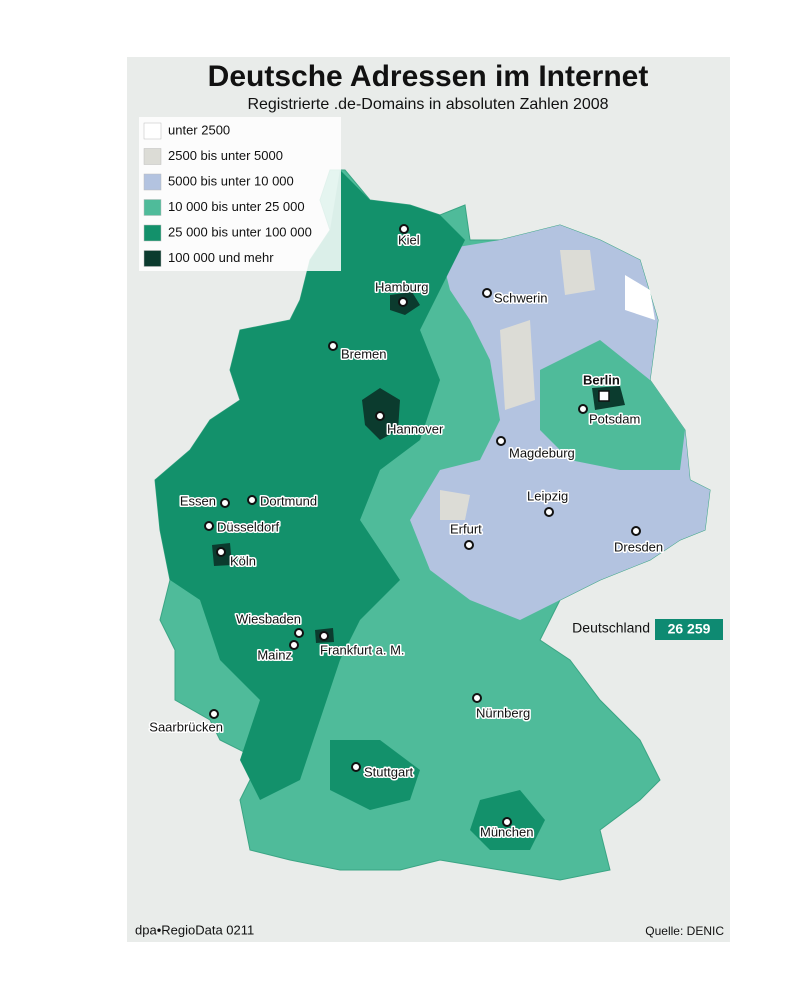  I want to click on city-label: Dortmund, so click(288, 500).